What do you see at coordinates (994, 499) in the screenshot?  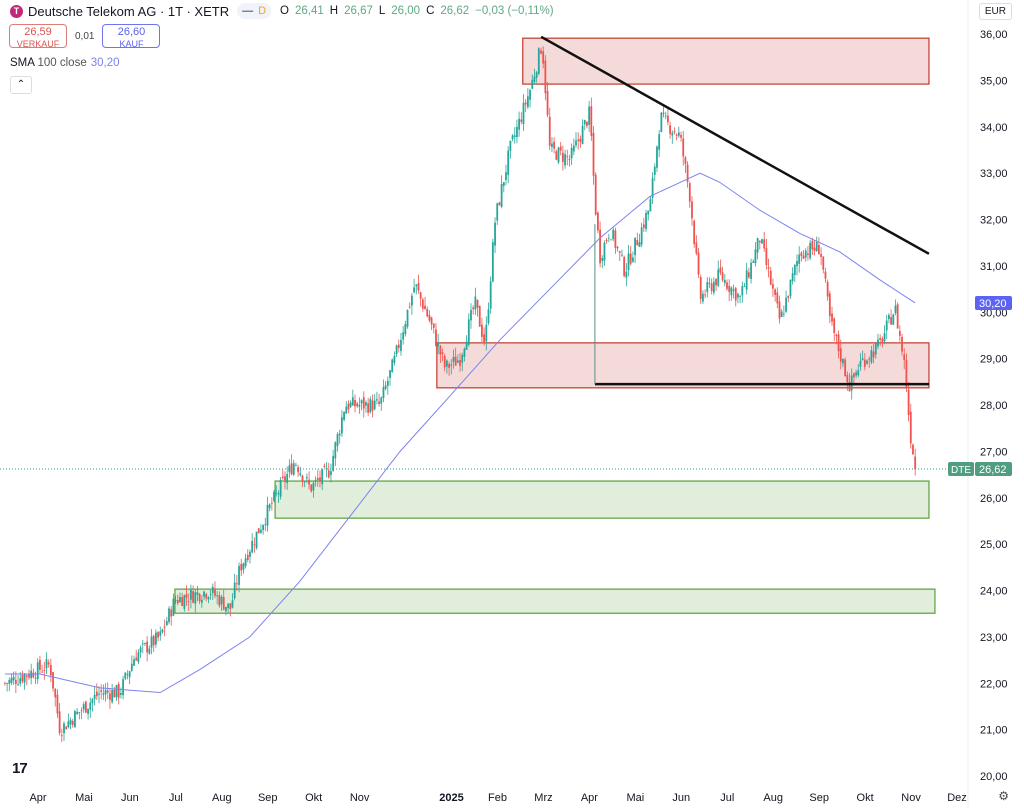 I see `y-tick-label: 26,00` at bounding box center [994, 499].